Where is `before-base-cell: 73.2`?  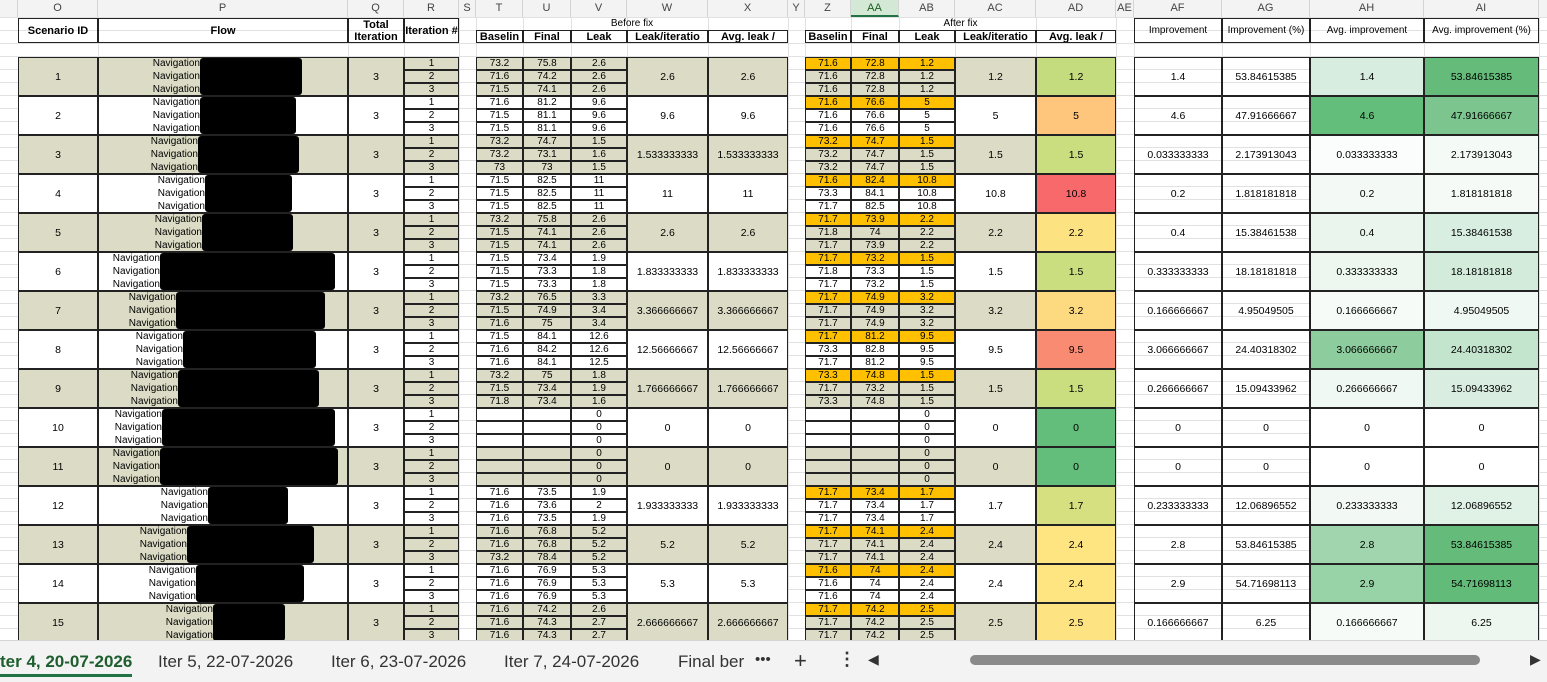
before-base-cell: 73.2 is located at coordinates (499, 557).